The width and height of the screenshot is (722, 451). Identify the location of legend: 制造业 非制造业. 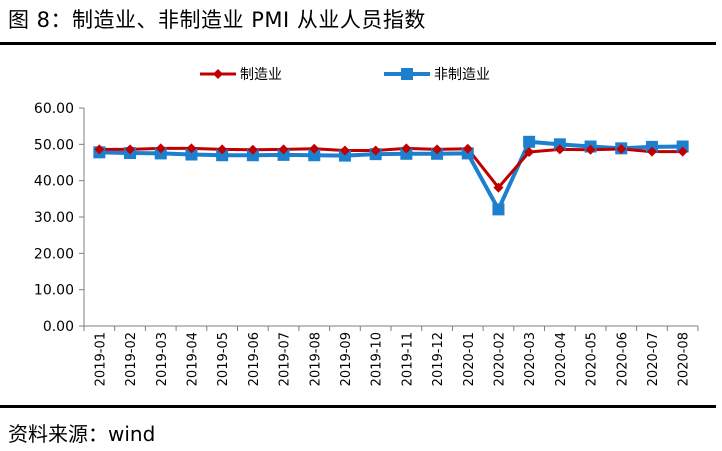
(345, 75).